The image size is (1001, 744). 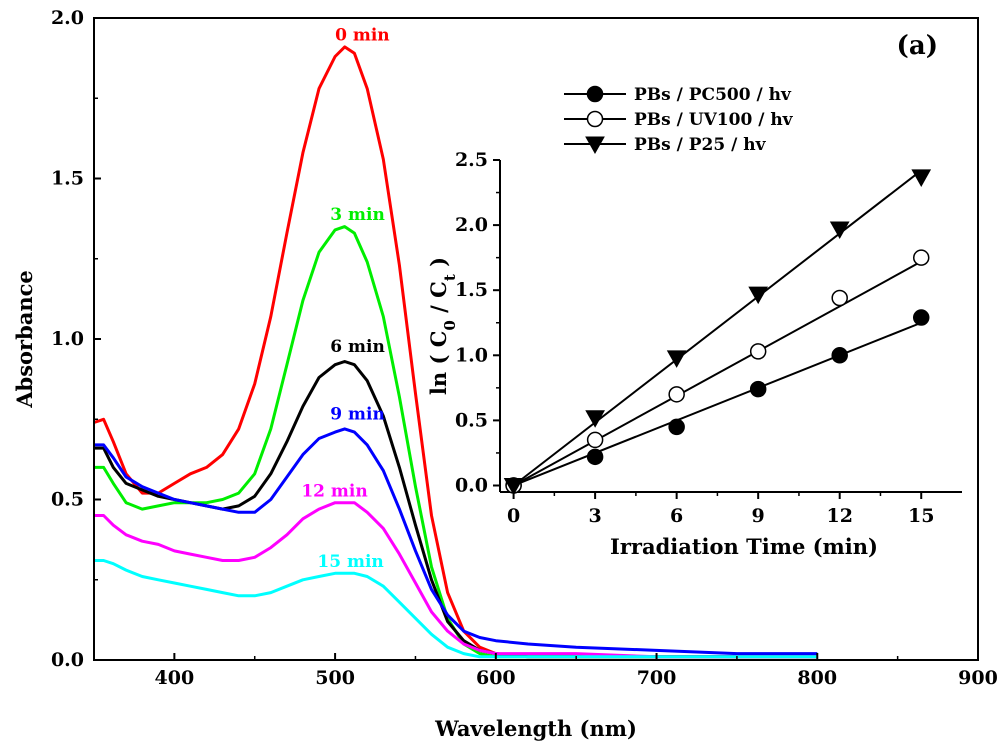 I want to click on main-x-tick-label: 700, so click(x=657, y=678).